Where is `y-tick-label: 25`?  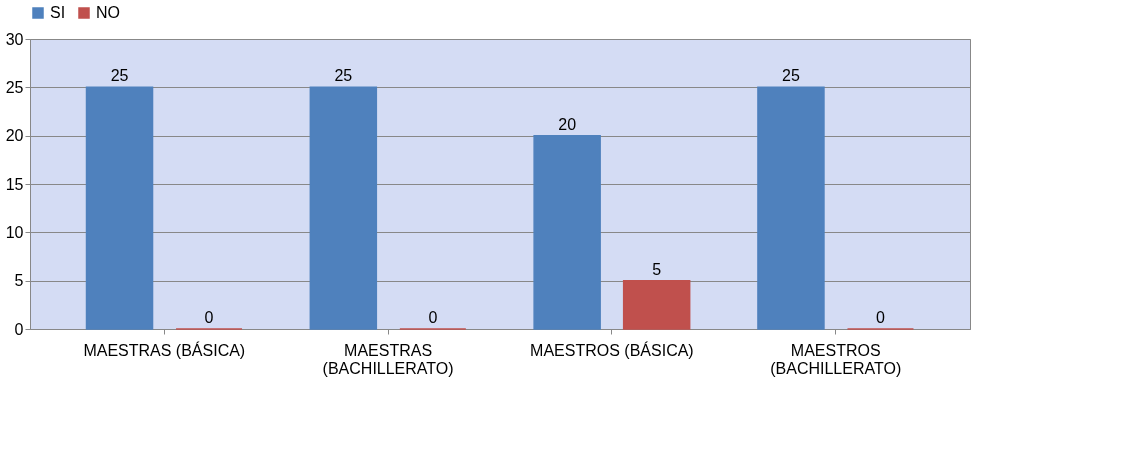 y-tick-label: 25 is located at coordinates (14, 87).